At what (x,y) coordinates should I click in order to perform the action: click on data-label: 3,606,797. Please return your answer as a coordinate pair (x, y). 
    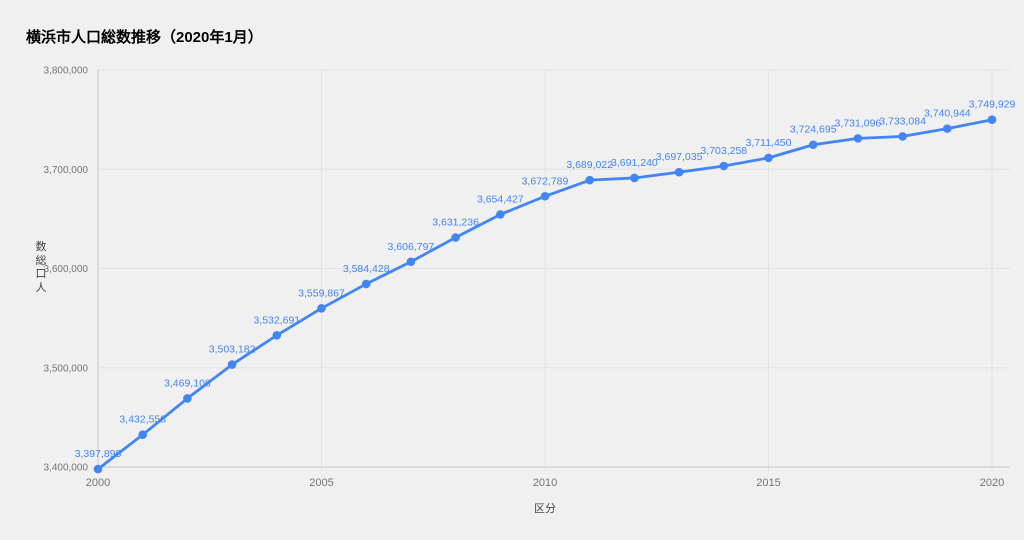
    Looking at the image, I should click on (411, 247).